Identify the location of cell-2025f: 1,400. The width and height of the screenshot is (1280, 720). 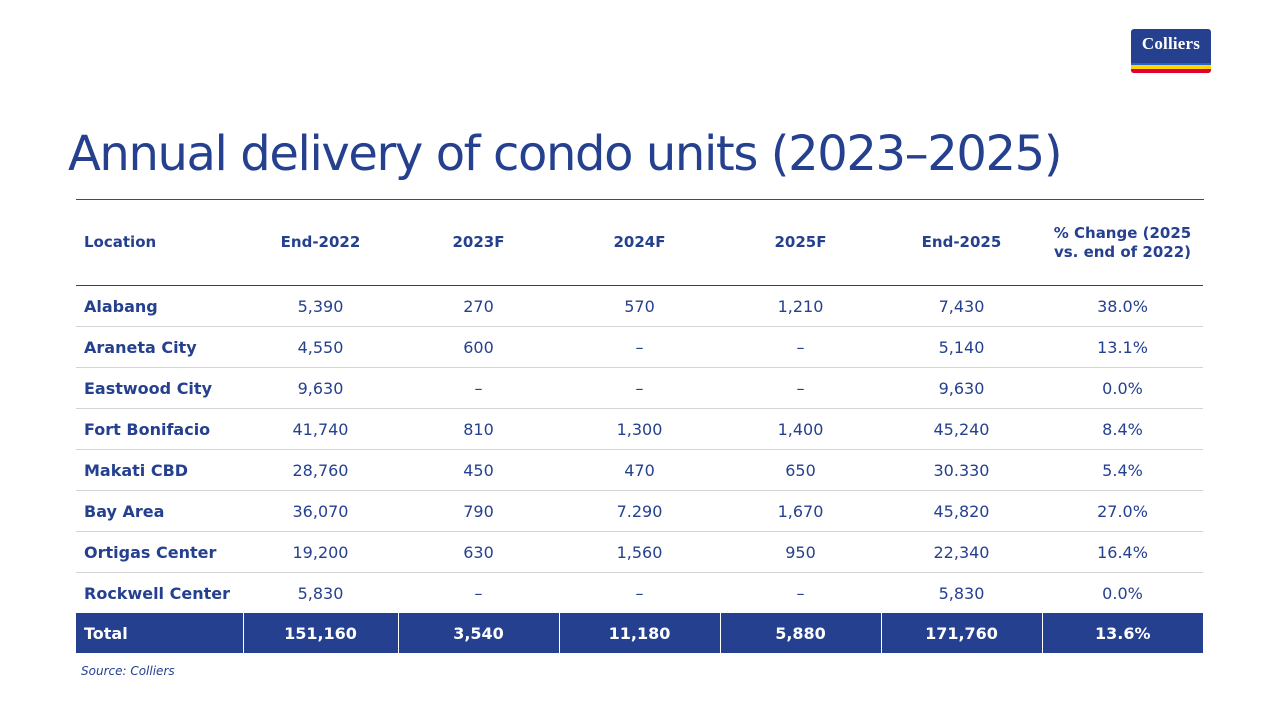
(800, 429).